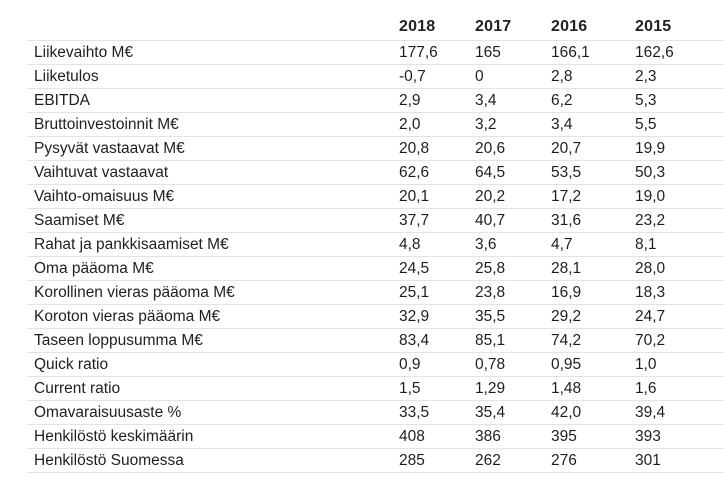 Image resolution: width=724 pixels, height=497 pixels. I want to click on row-value-2017: 40,7, so click(490, 220).